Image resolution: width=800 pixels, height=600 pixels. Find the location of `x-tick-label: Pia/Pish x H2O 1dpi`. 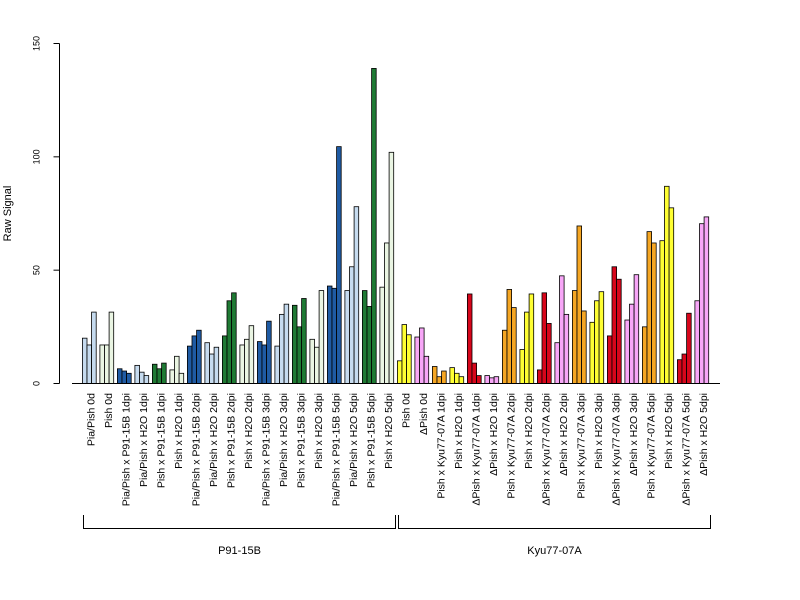

x-tick-label: Pia/Pish x H2O 1dpi is located at coordinates (144, 440).